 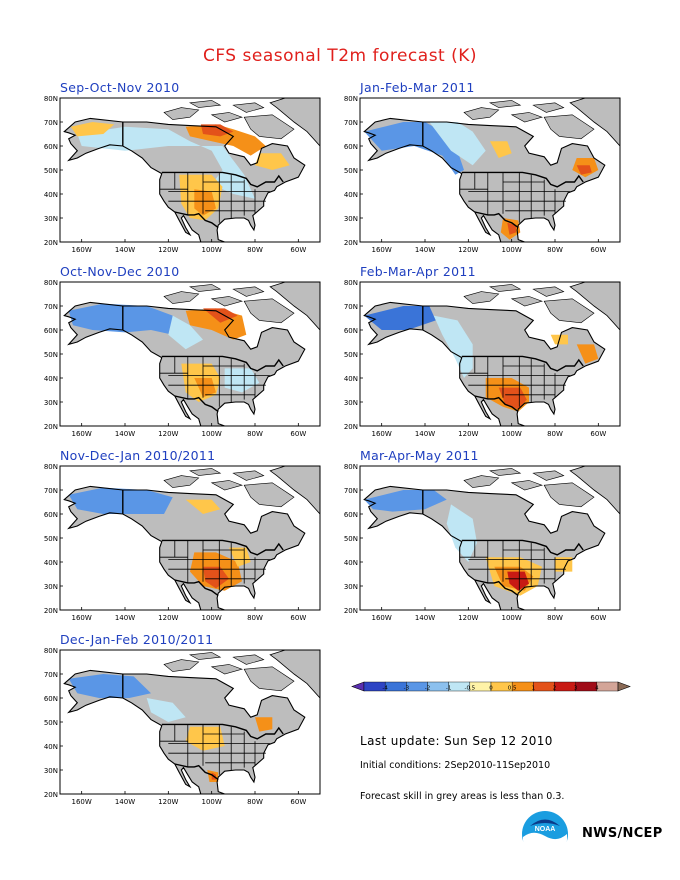 I want to click on legend-tick-label: 4, so click(x=597, y=689).